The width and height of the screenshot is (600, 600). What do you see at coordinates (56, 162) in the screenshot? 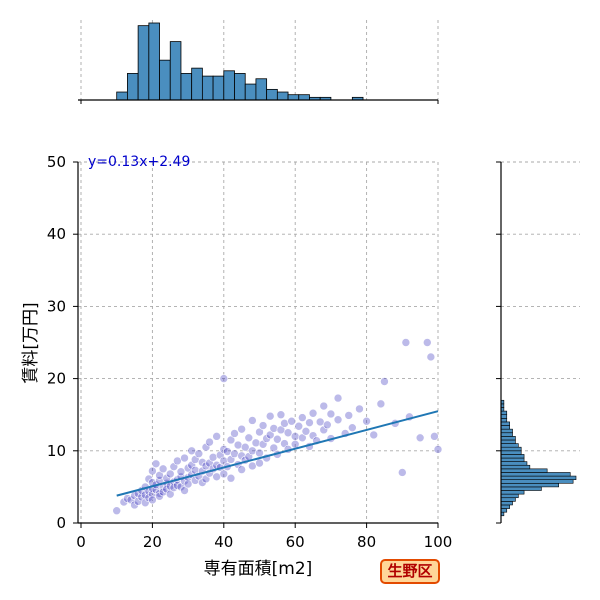
I see `y-tick-label: 50` at bounding box center [56, 162].